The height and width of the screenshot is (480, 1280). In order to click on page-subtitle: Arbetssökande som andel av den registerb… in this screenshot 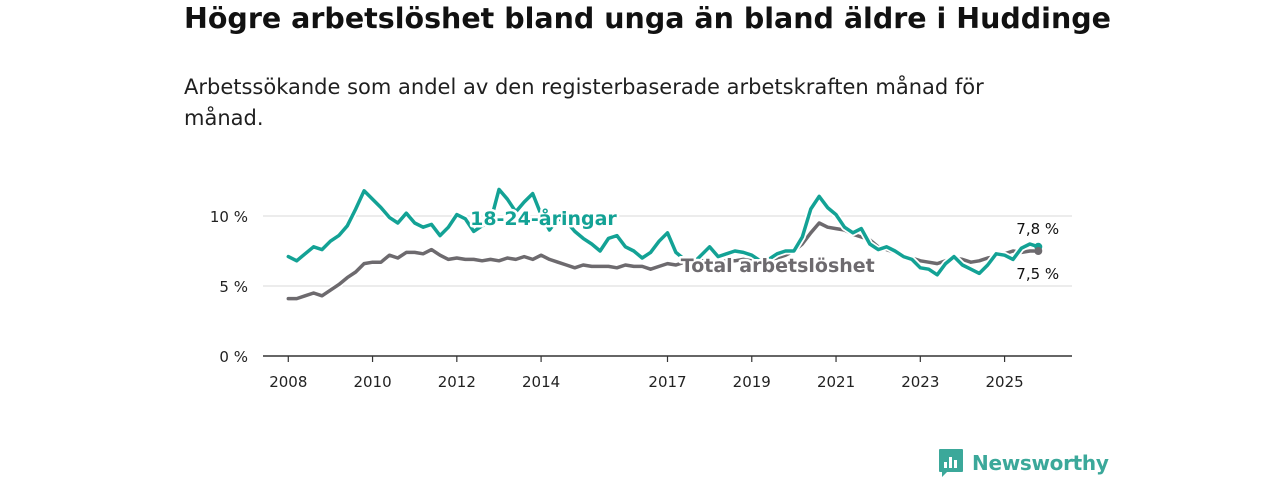, I will do `click(584, 102)`.